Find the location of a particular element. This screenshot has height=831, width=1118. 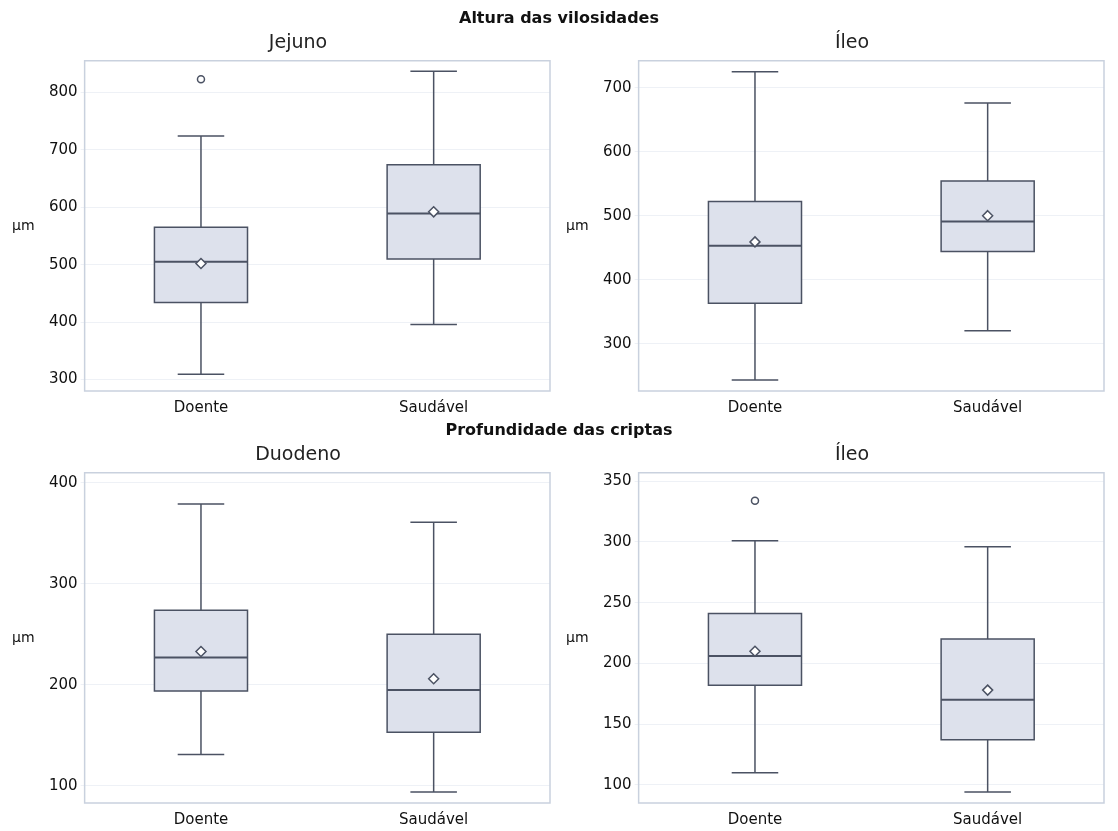

text: Profundidade das criptas is located at coordinates (559, 429).